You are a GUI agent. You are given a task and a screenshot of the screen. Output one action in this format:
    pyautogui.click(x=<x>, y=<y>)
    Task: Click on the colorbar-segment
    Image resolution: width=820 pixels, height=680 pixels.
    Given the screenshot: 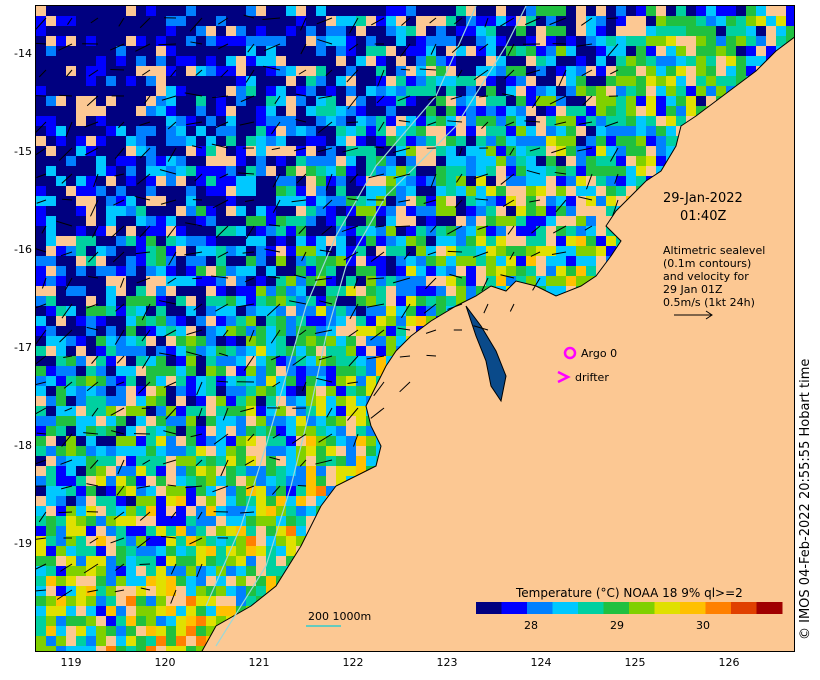 What is the action you would take?
    pyautogui.click(x=540, y=608)
    